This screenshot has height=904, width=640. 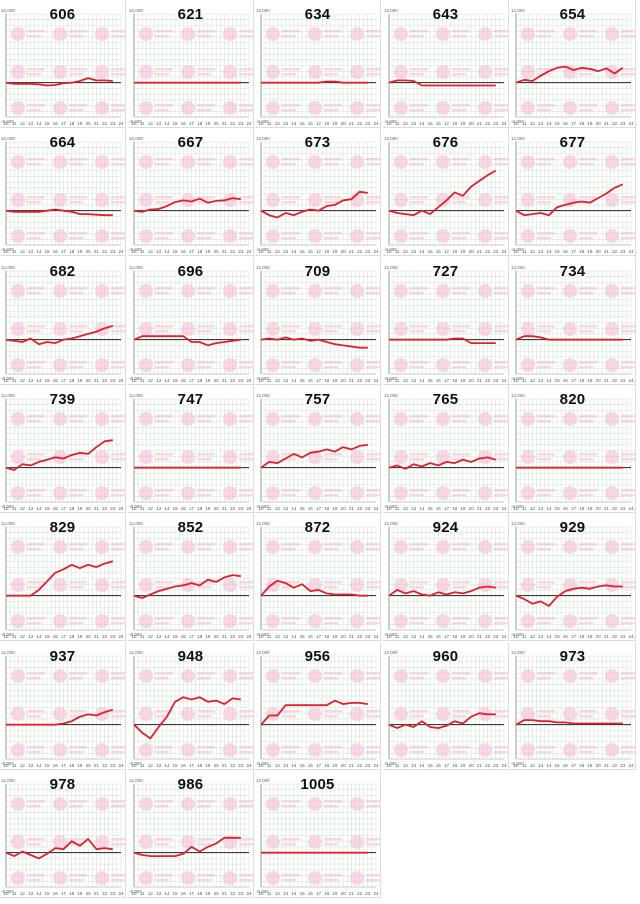 I want to click on chart-title: 747, so click(x=190, y=399).